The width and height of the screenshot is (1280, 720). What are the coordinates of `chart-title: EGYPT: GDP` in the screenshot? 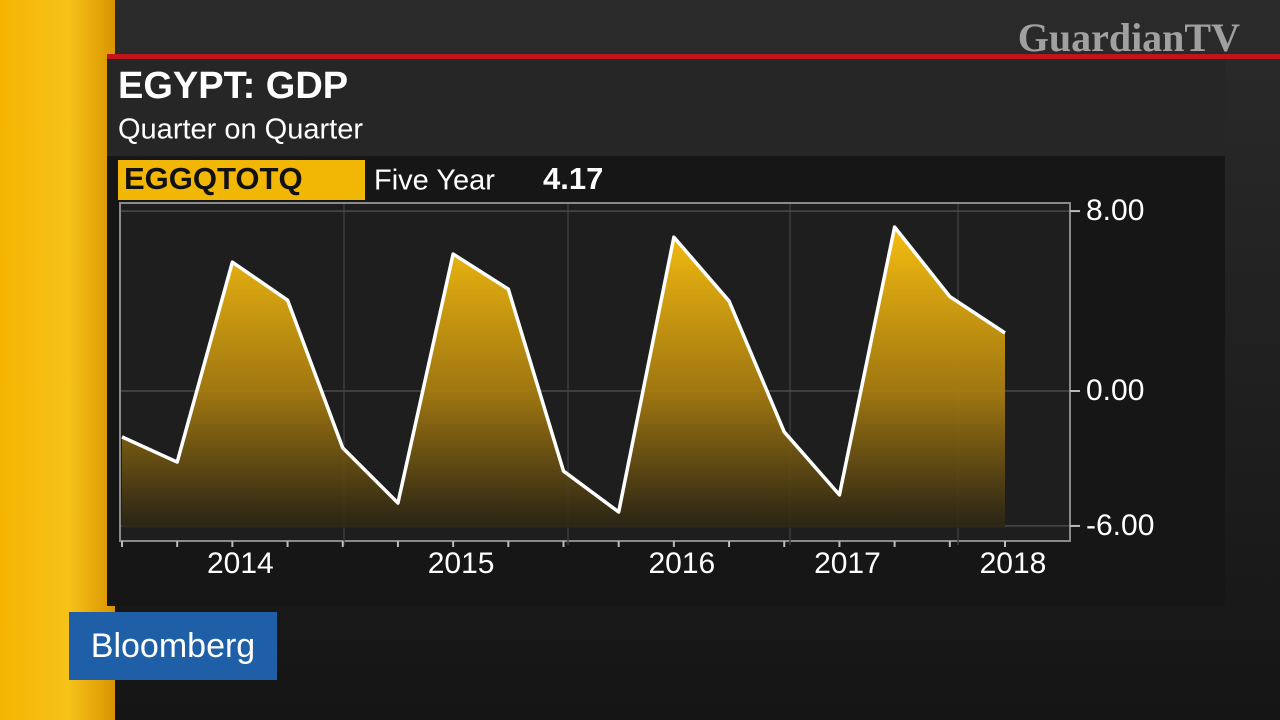 It's located at (233, 86).